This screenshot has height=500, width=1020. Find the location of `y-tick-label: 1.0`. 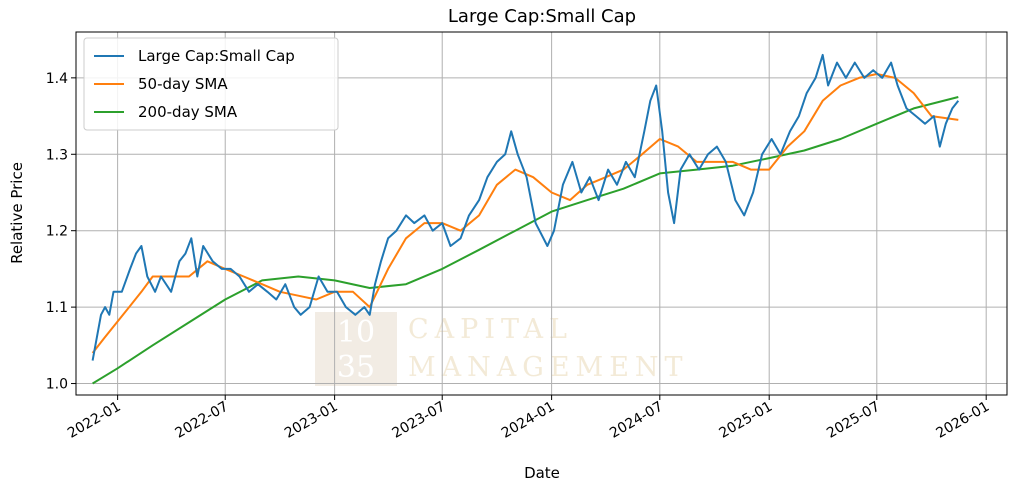

y-tick-label: 1.0 is located at coordinates (57, 385).